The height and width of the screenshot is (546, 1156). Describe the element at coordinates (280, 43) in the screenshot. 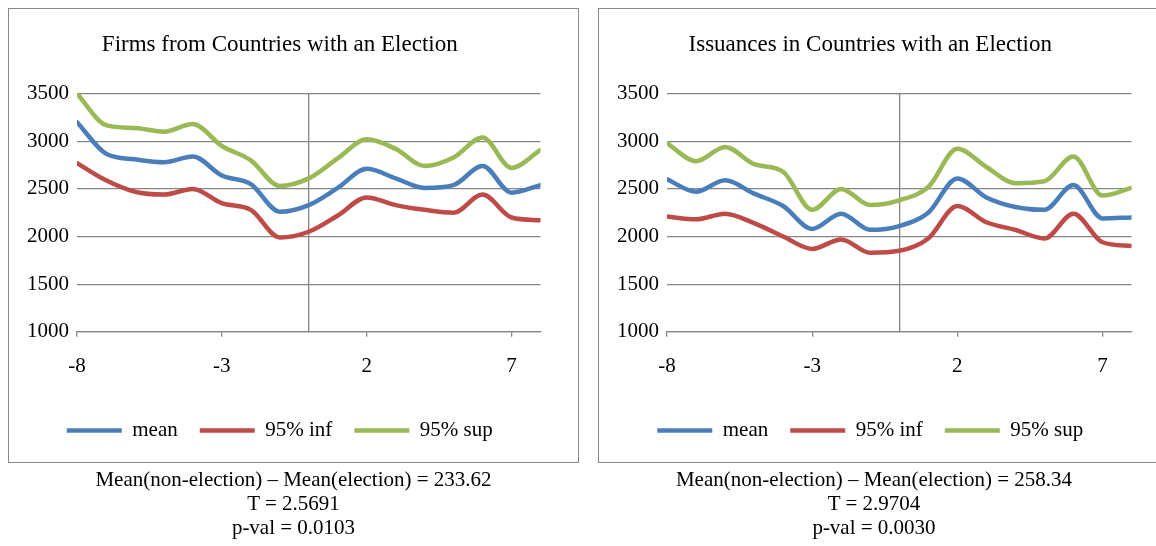

I see `chart-title: Firms from Countries with an Election` at that location.